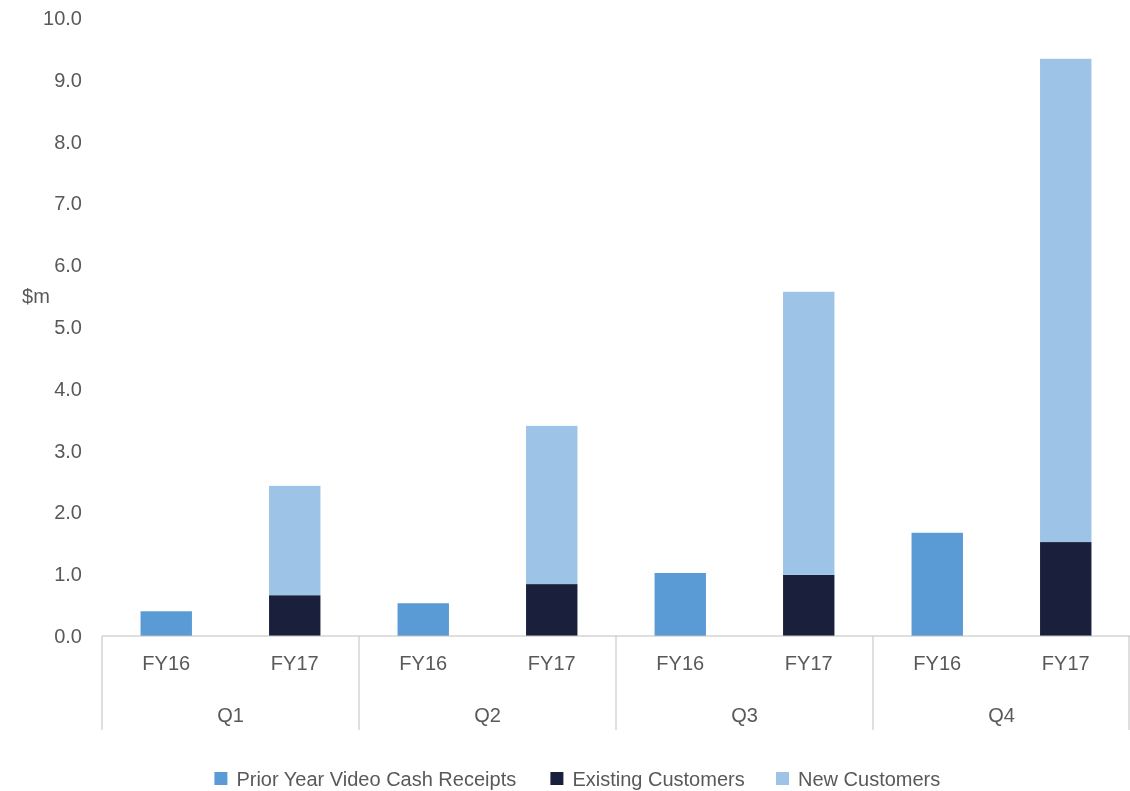 This screenshot has width=1130, height=791. What do you see at coordinates (68, 265) in the screenshot?
I see `y-tick-label: 6.0` at bounding box center [68, 265].